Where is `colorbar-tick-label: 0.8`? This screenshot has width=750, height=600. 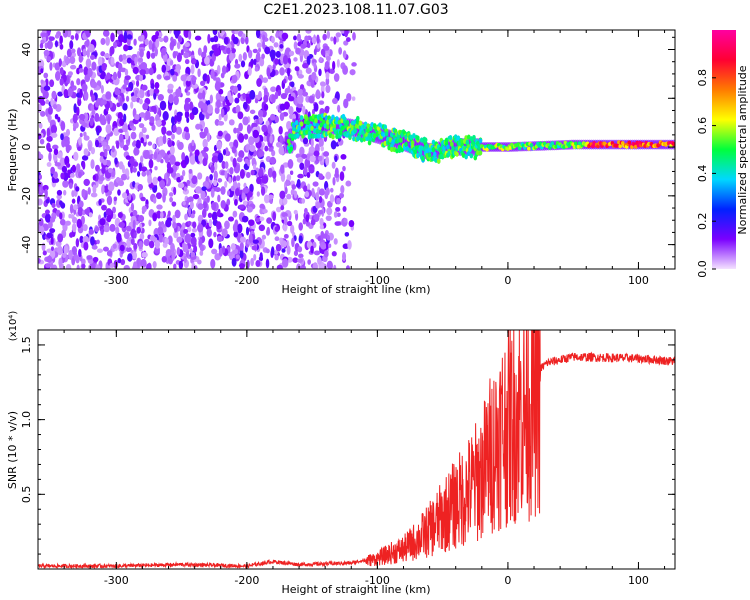
colorbar-tick-label: 0.8 is located at coordinates (702, 78).